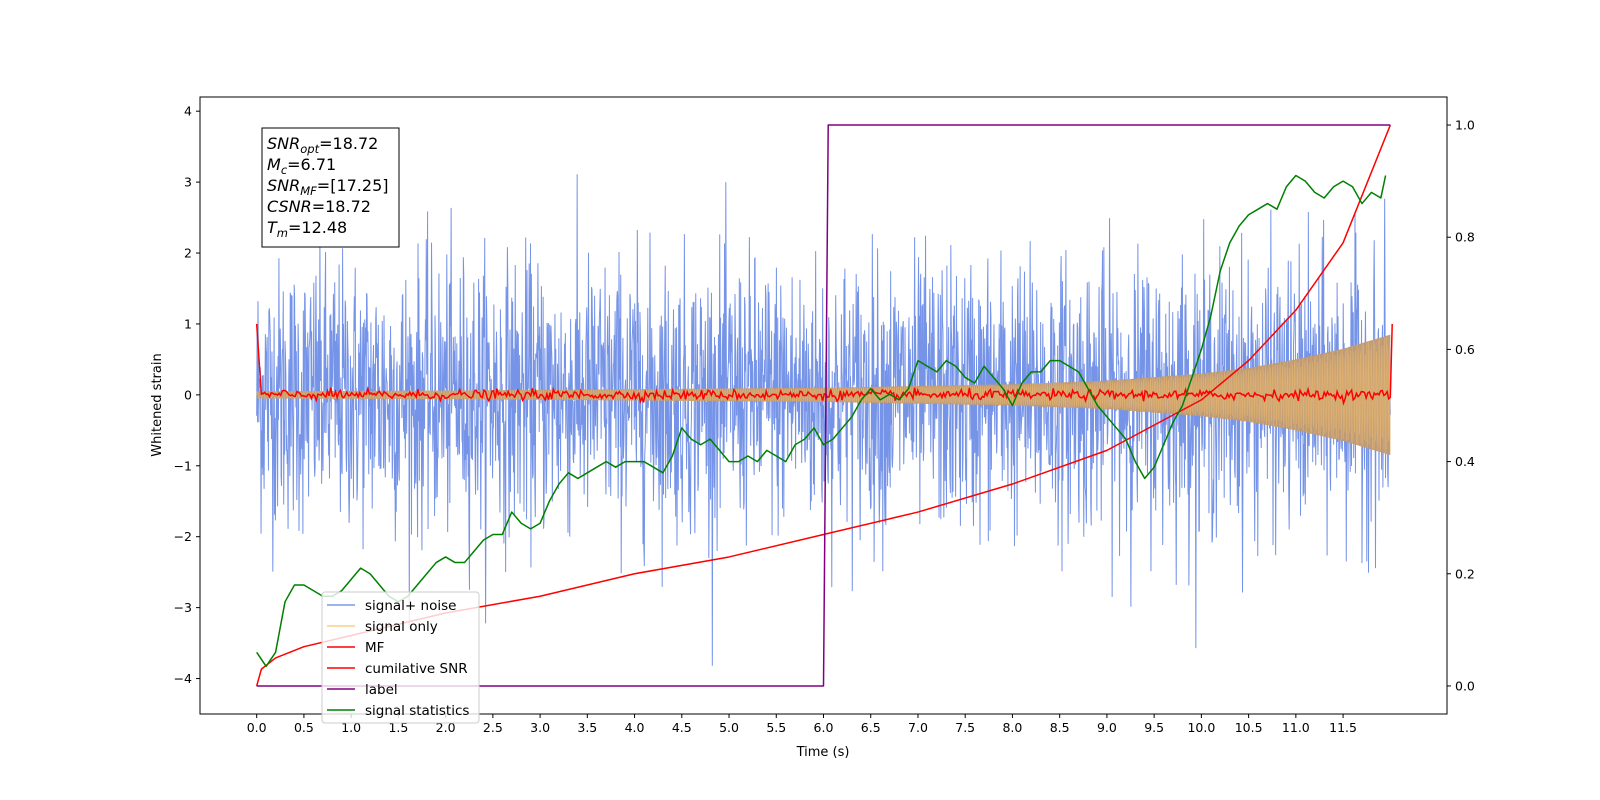  What do you see at coordinates (871, 727) in the screenshot?
I see `x-tick-label: 6.5` at bounding box center [871, 727].